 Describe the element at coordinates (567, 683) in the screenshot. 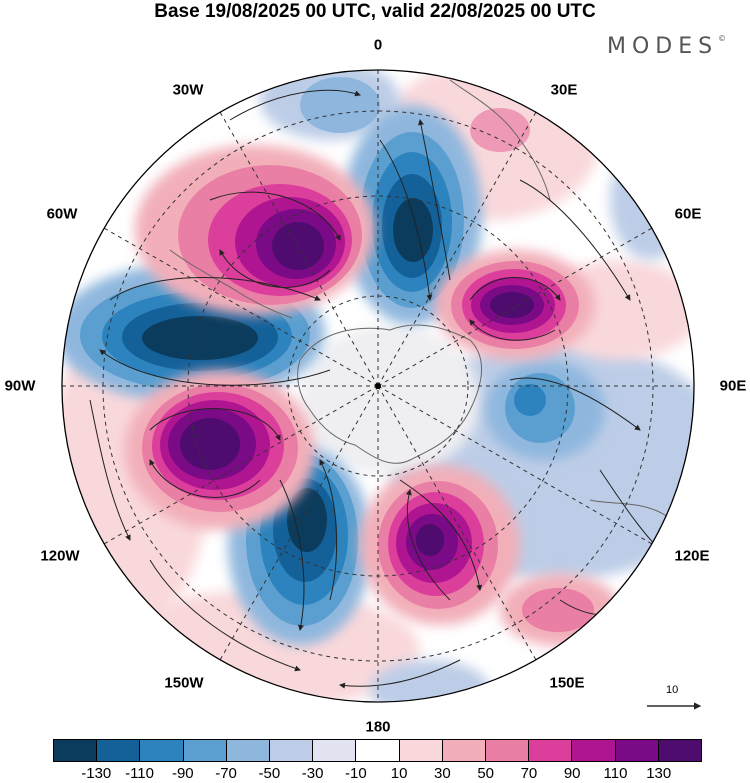

I see `lon-label-150e: 150E` at that location.